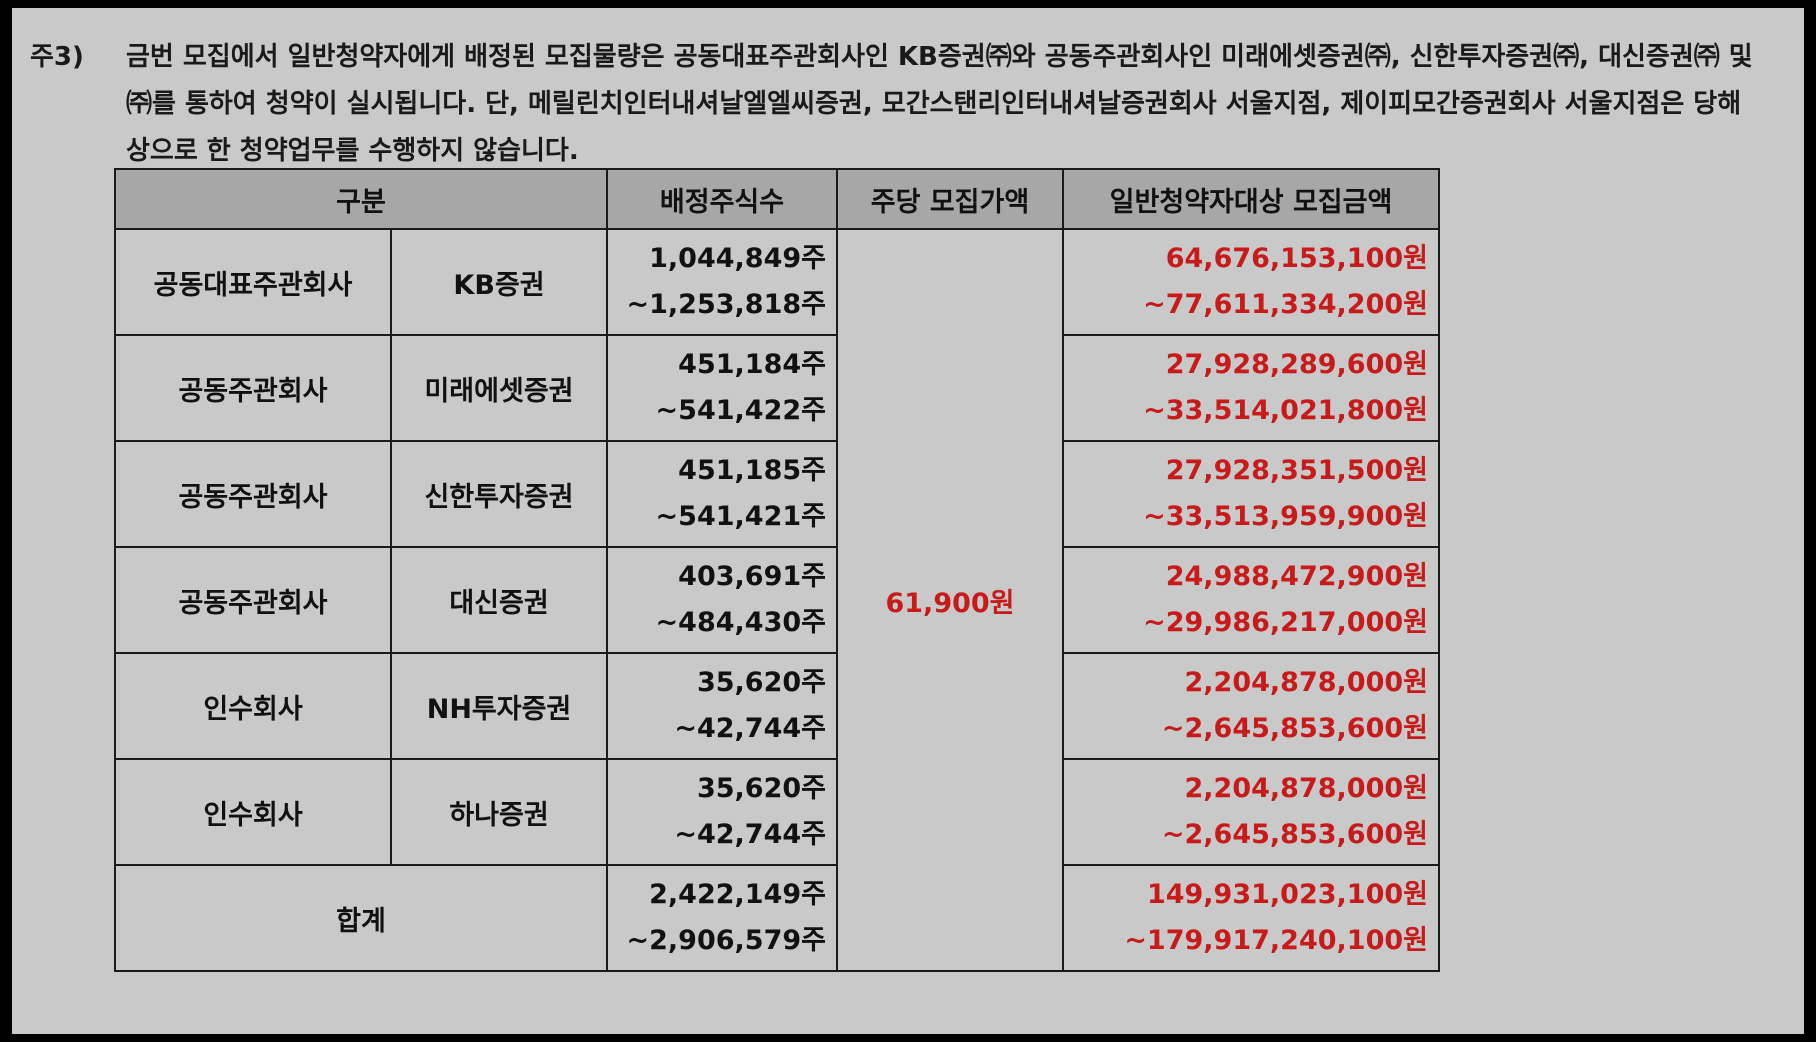  I want to click on row-firm: 신한투자증권, so click(499, 494).